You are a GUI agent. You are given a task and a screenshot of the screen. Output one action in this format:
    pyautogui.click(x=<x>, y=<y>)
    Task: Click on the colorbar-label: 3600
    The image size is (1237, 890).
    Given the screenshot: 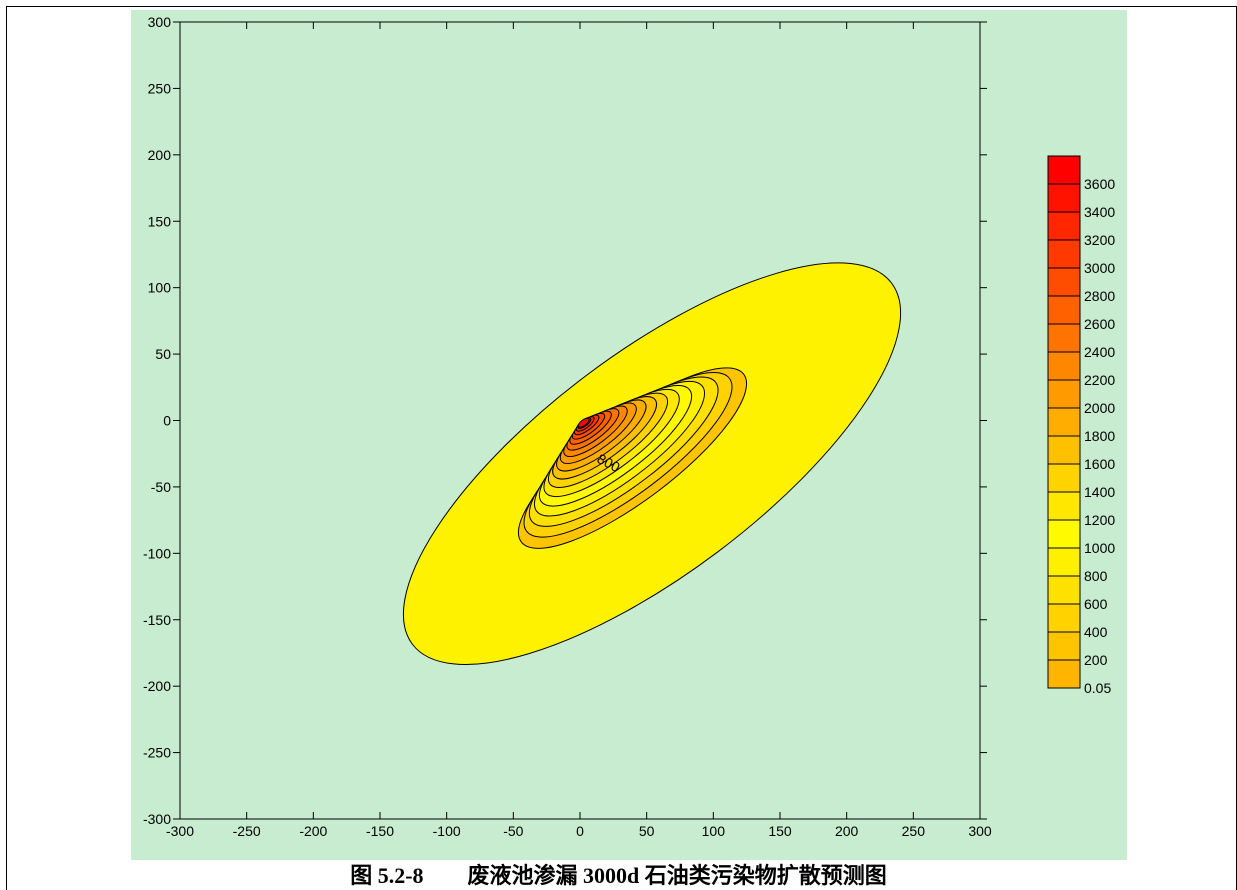 What is the action you would take?
    pyautogui.click(x=1099, y=184)
    